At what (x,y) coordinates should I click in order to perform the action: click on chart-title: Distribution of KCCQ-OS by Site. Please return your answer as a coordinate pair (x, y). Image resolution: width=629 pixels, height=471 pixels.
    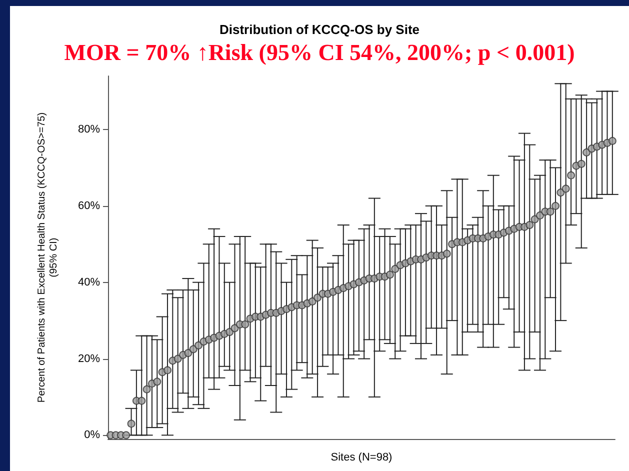
    Looking at the image, I should click on (319, 29).